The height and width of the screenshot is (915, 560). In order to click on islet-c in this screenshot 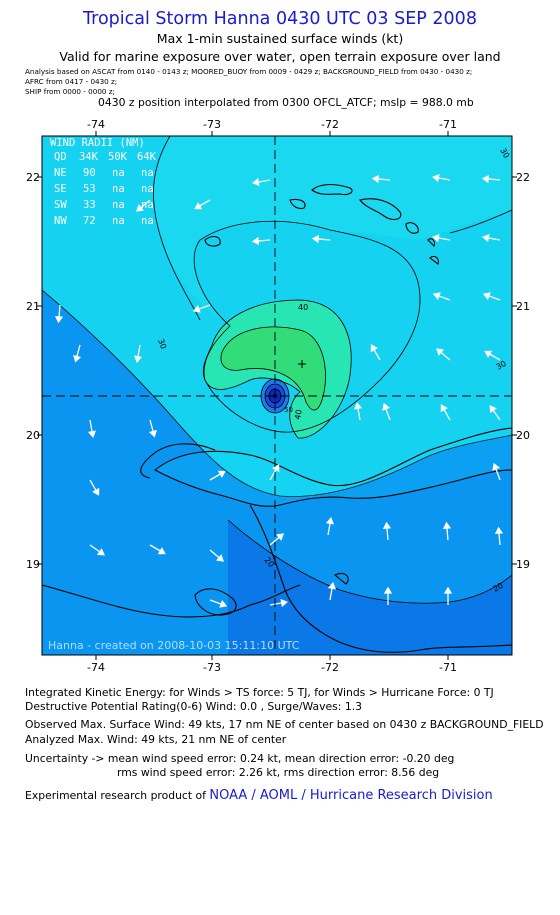, I will do `click(341, 578)`.